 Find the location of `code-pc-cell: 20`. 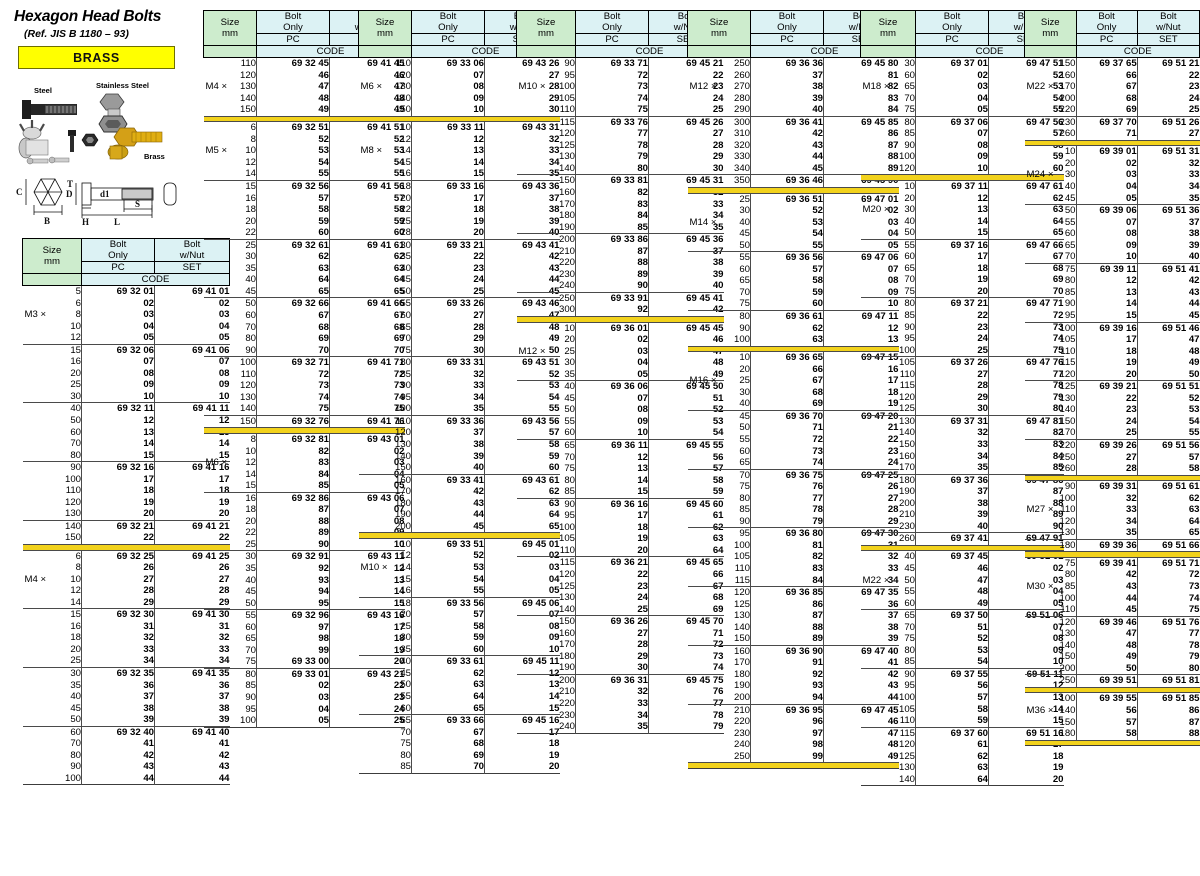

code-pc-cell: 20 is located at coordinates (612, 550).